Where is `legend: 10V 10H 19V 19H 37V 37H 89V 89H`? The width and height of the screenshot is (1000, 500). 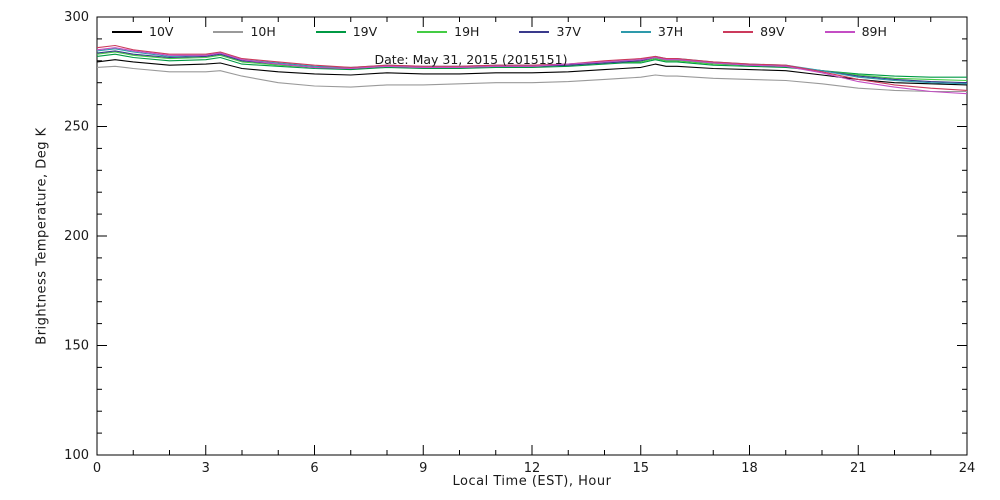 legend: 10V 10H 19V 19H 37V 37H 89V 89H is located at coordinates (499, 31).